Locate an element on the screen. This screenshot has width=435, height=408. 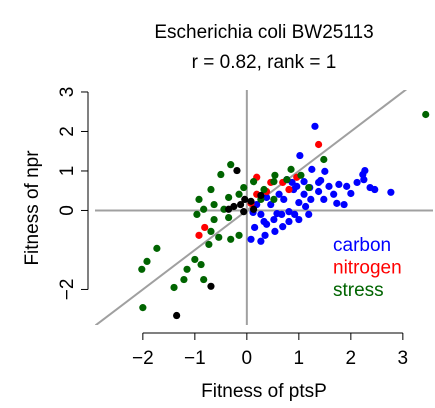
y-tick-label: 0 is located at coordinates (67, 210).